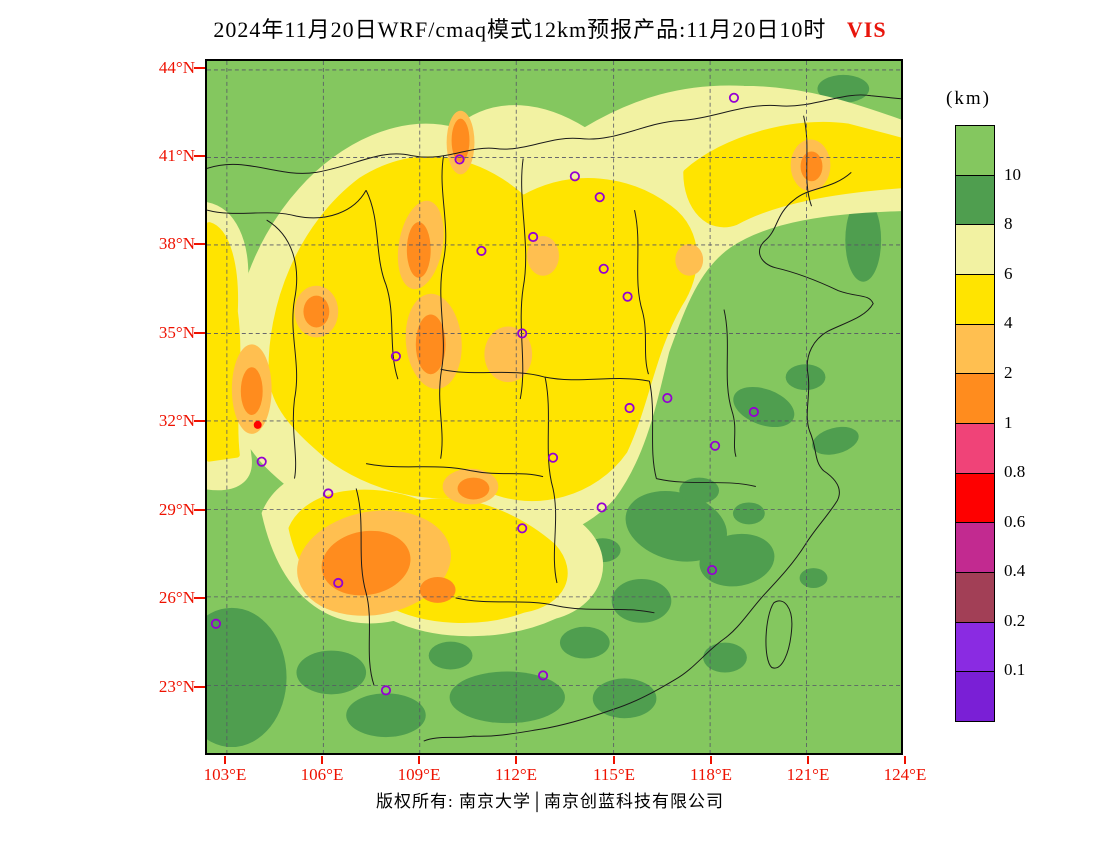 The image size is (1100, 850). Describe the element at coordinates (975, 151) in the screenshot. I see `colorbar-segment-lightGreen` at that location.